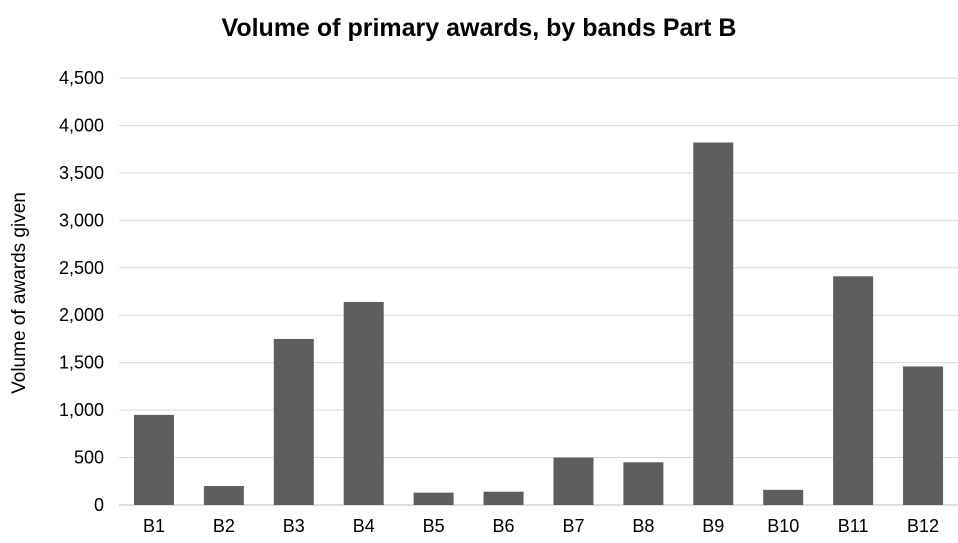  What do you see at coordinates (81, 220) in the screenshot?
I see `y-tick-label: 3,000` at bounding box center [81, 220].